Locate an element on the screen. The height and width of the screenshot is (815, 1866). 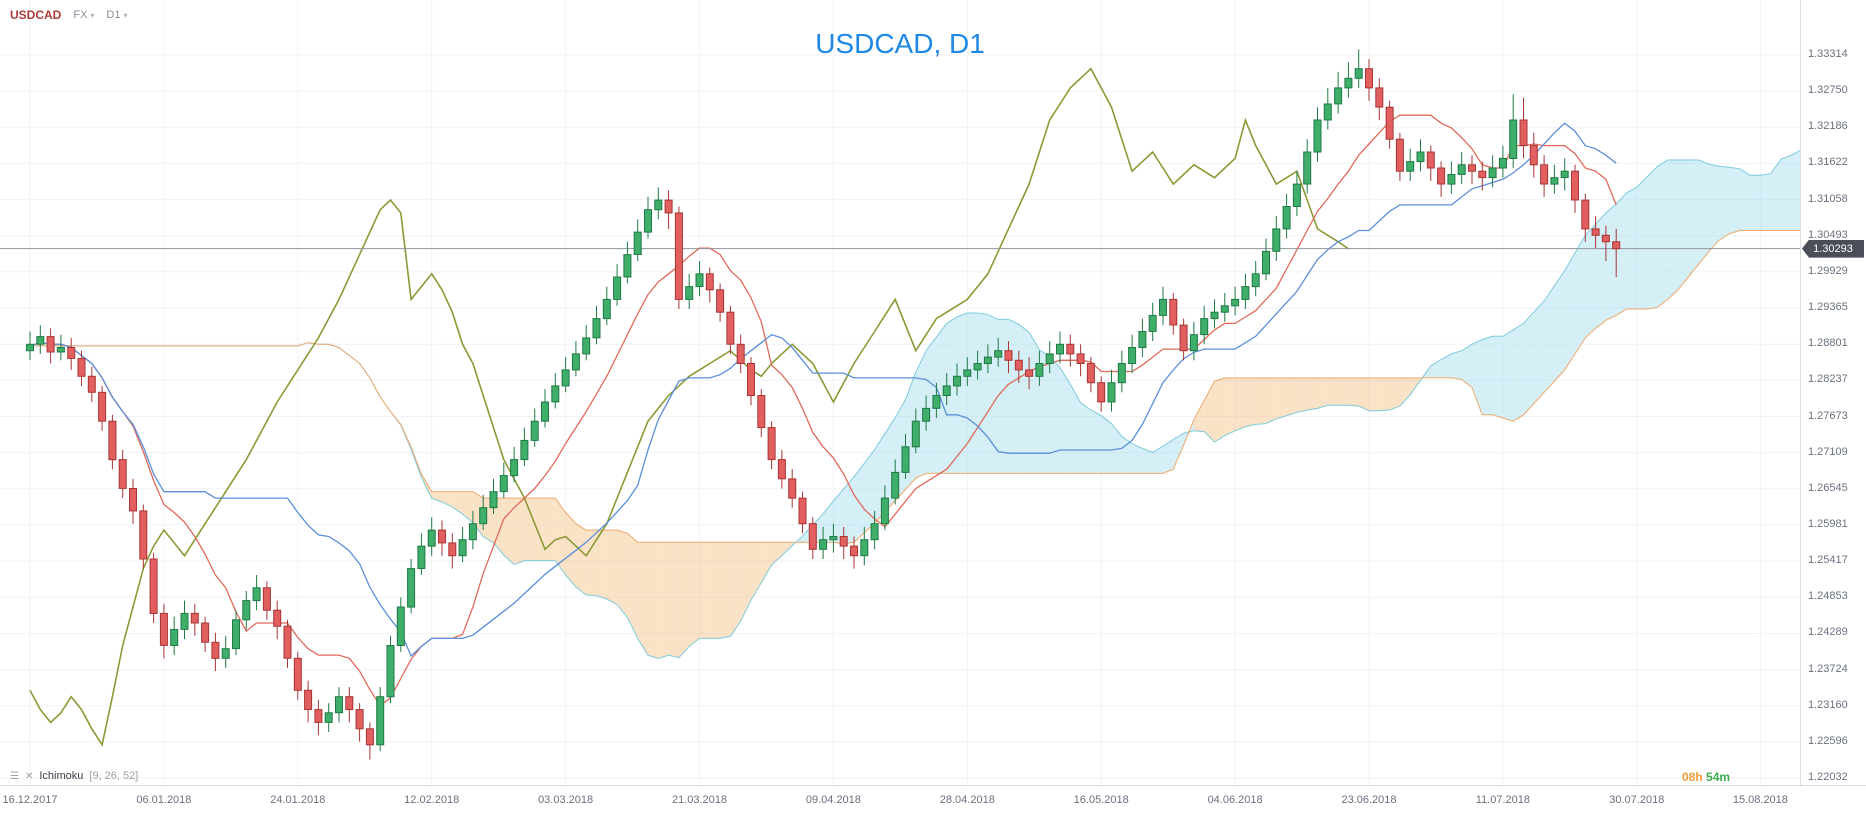
chart-header: USDCAD FX ▾ D1 ▾ is located at coordinates (69, 15).